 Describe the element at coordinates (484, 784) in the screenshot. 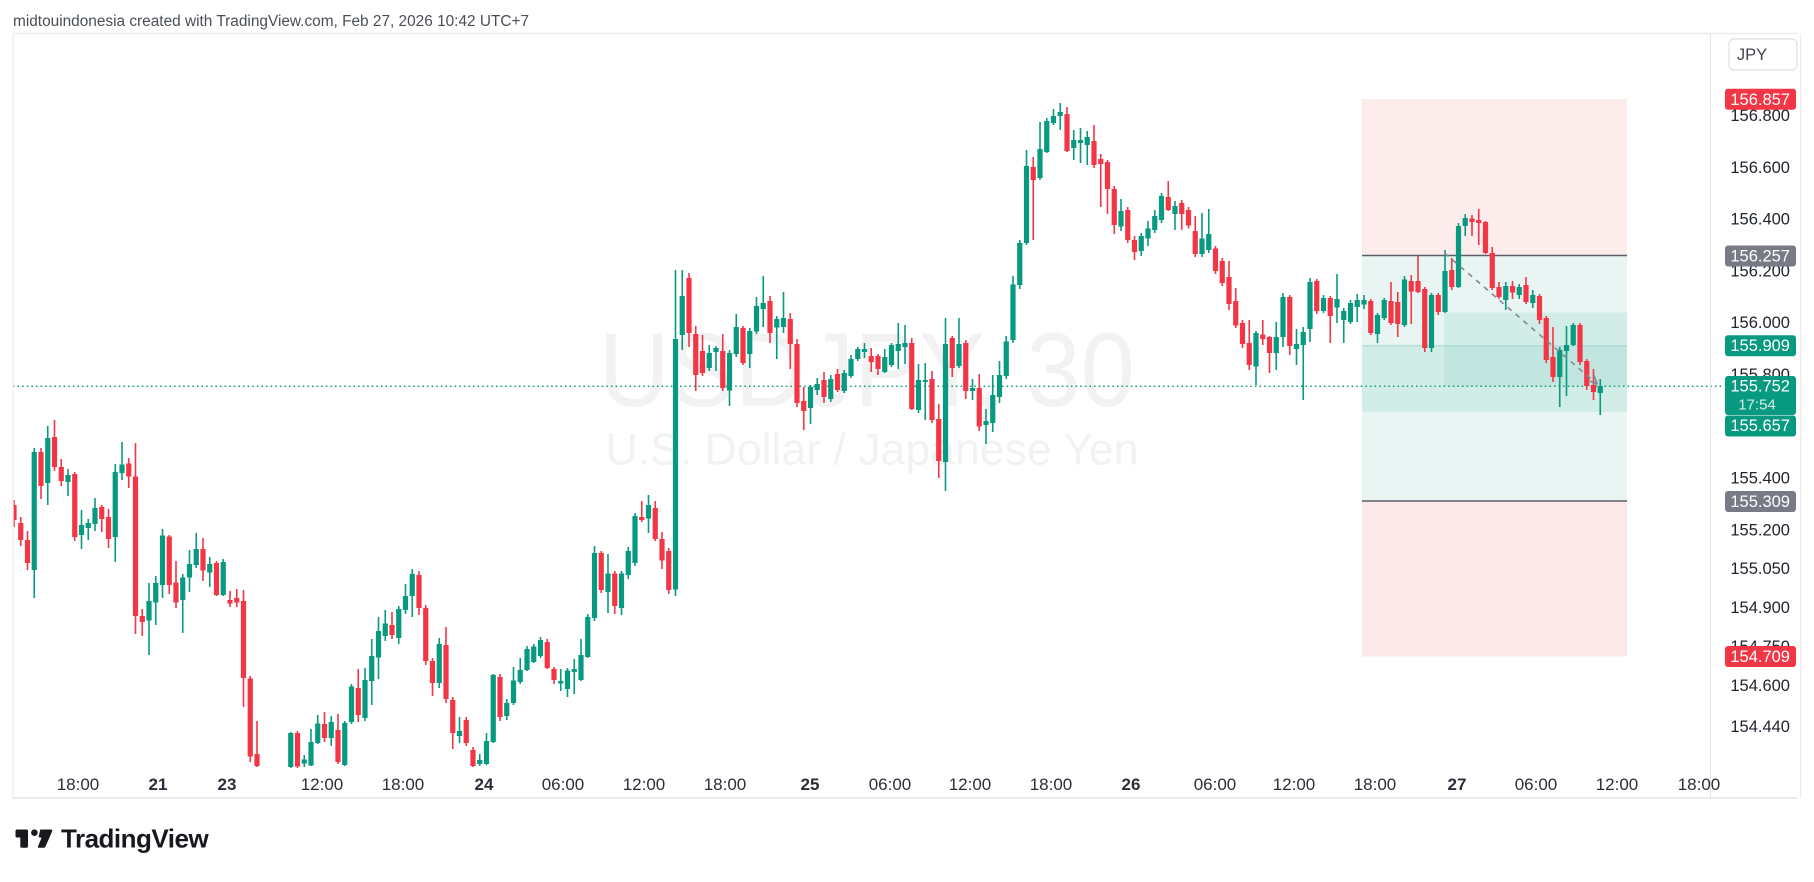

I see `svg-text: 24` at that location.